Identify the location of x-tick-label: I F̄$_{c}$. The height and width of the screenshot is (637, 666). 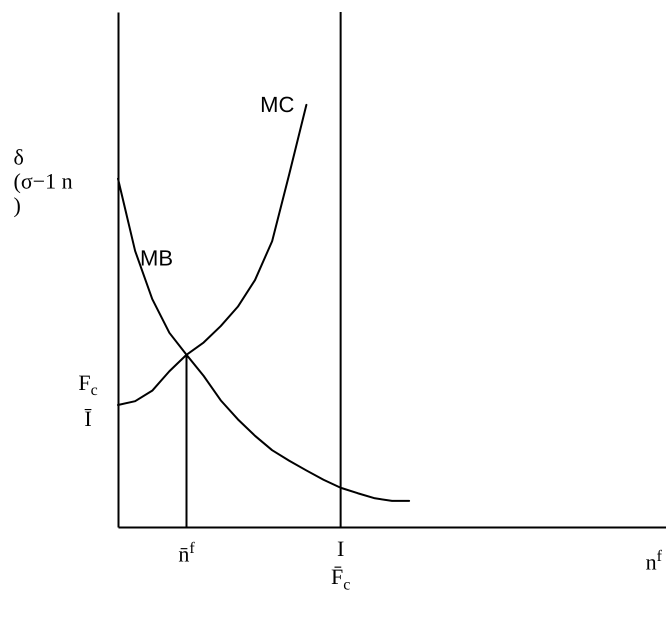
(340, 565).